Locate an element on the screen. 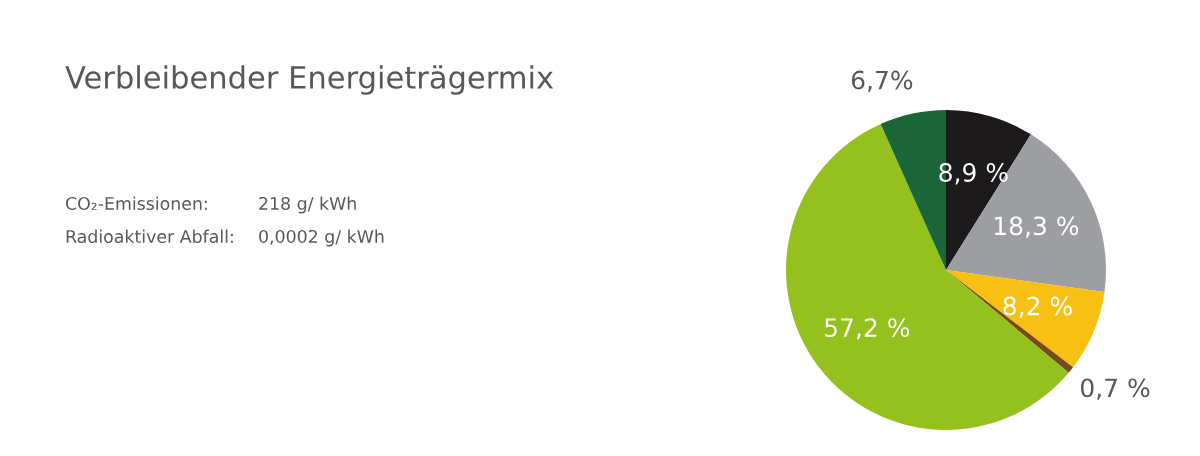 This screenshot has width=1200, height=456. pie-slice is located at coordinates (1025, 319).